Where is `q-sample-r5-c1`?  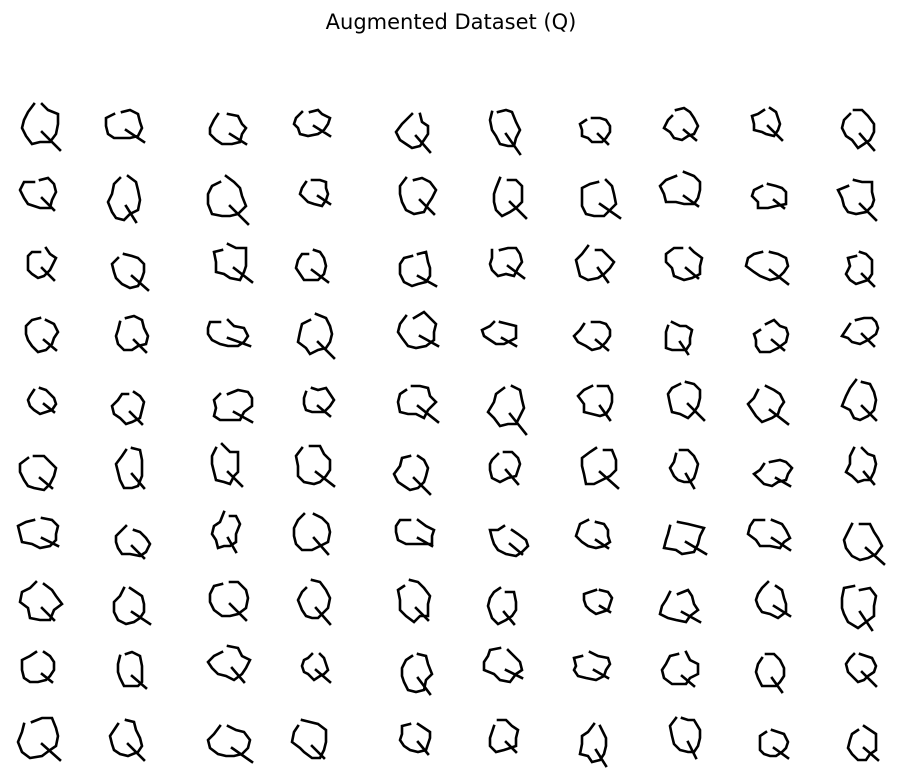 q-sample-r5-c1 is located at coordinates (42, 401).